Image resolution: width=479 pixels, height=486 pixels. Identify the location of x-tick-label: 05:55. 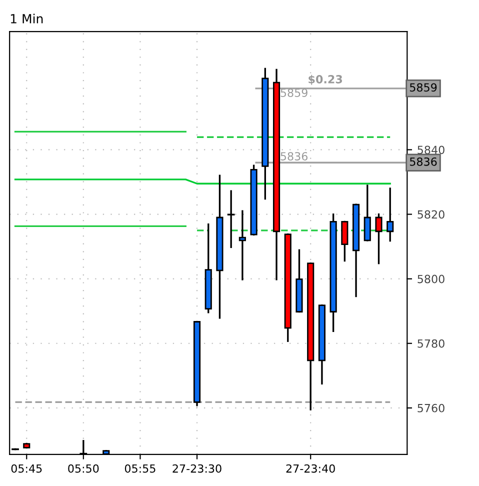
(140, 468).